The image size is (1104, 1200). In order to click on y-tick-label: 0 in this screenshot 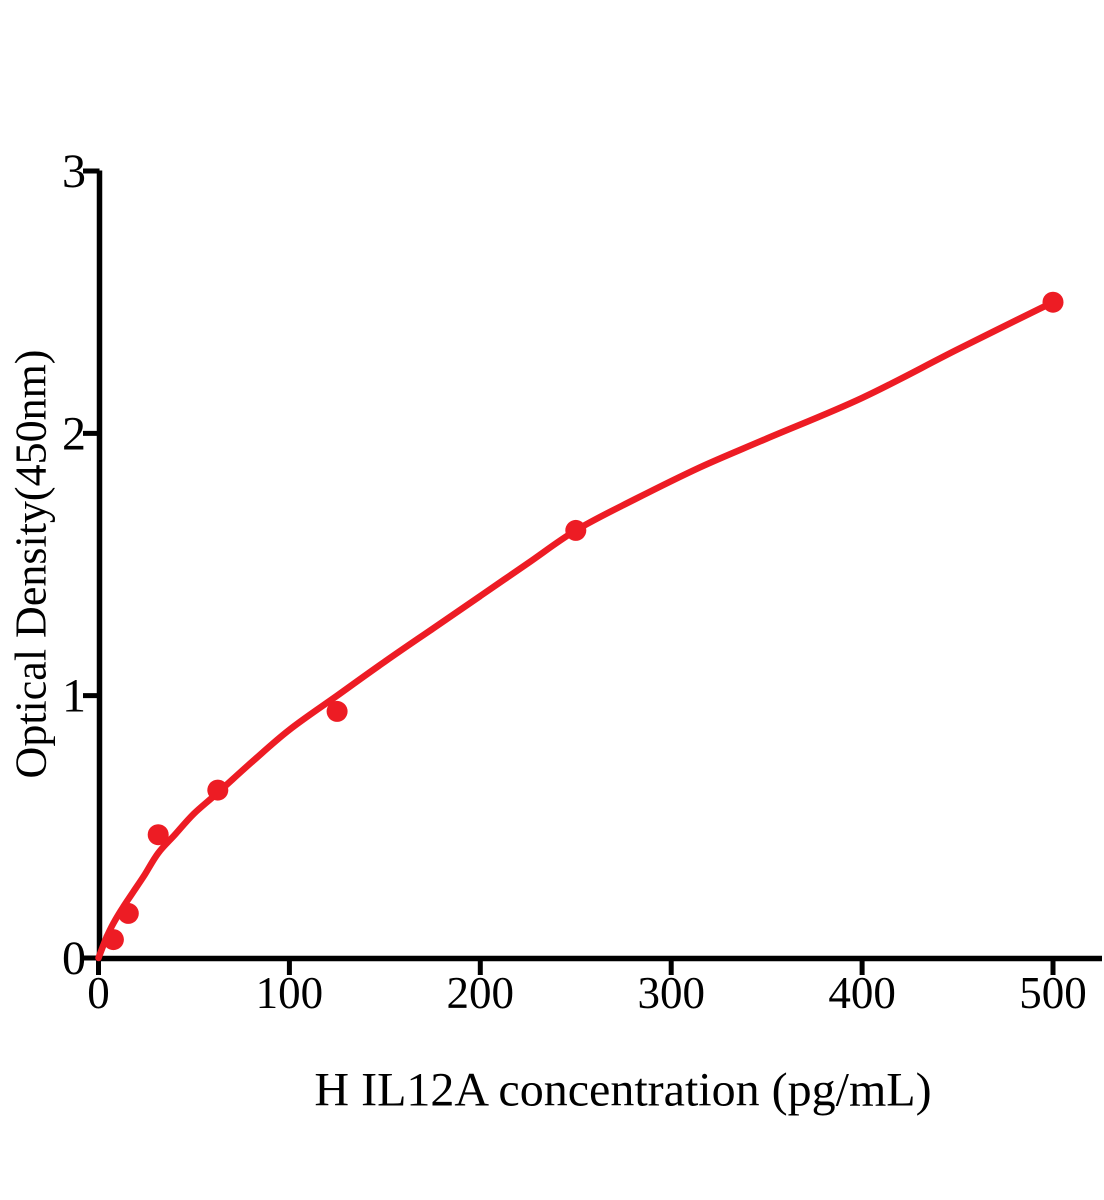, I will do `click(74, 958)`.